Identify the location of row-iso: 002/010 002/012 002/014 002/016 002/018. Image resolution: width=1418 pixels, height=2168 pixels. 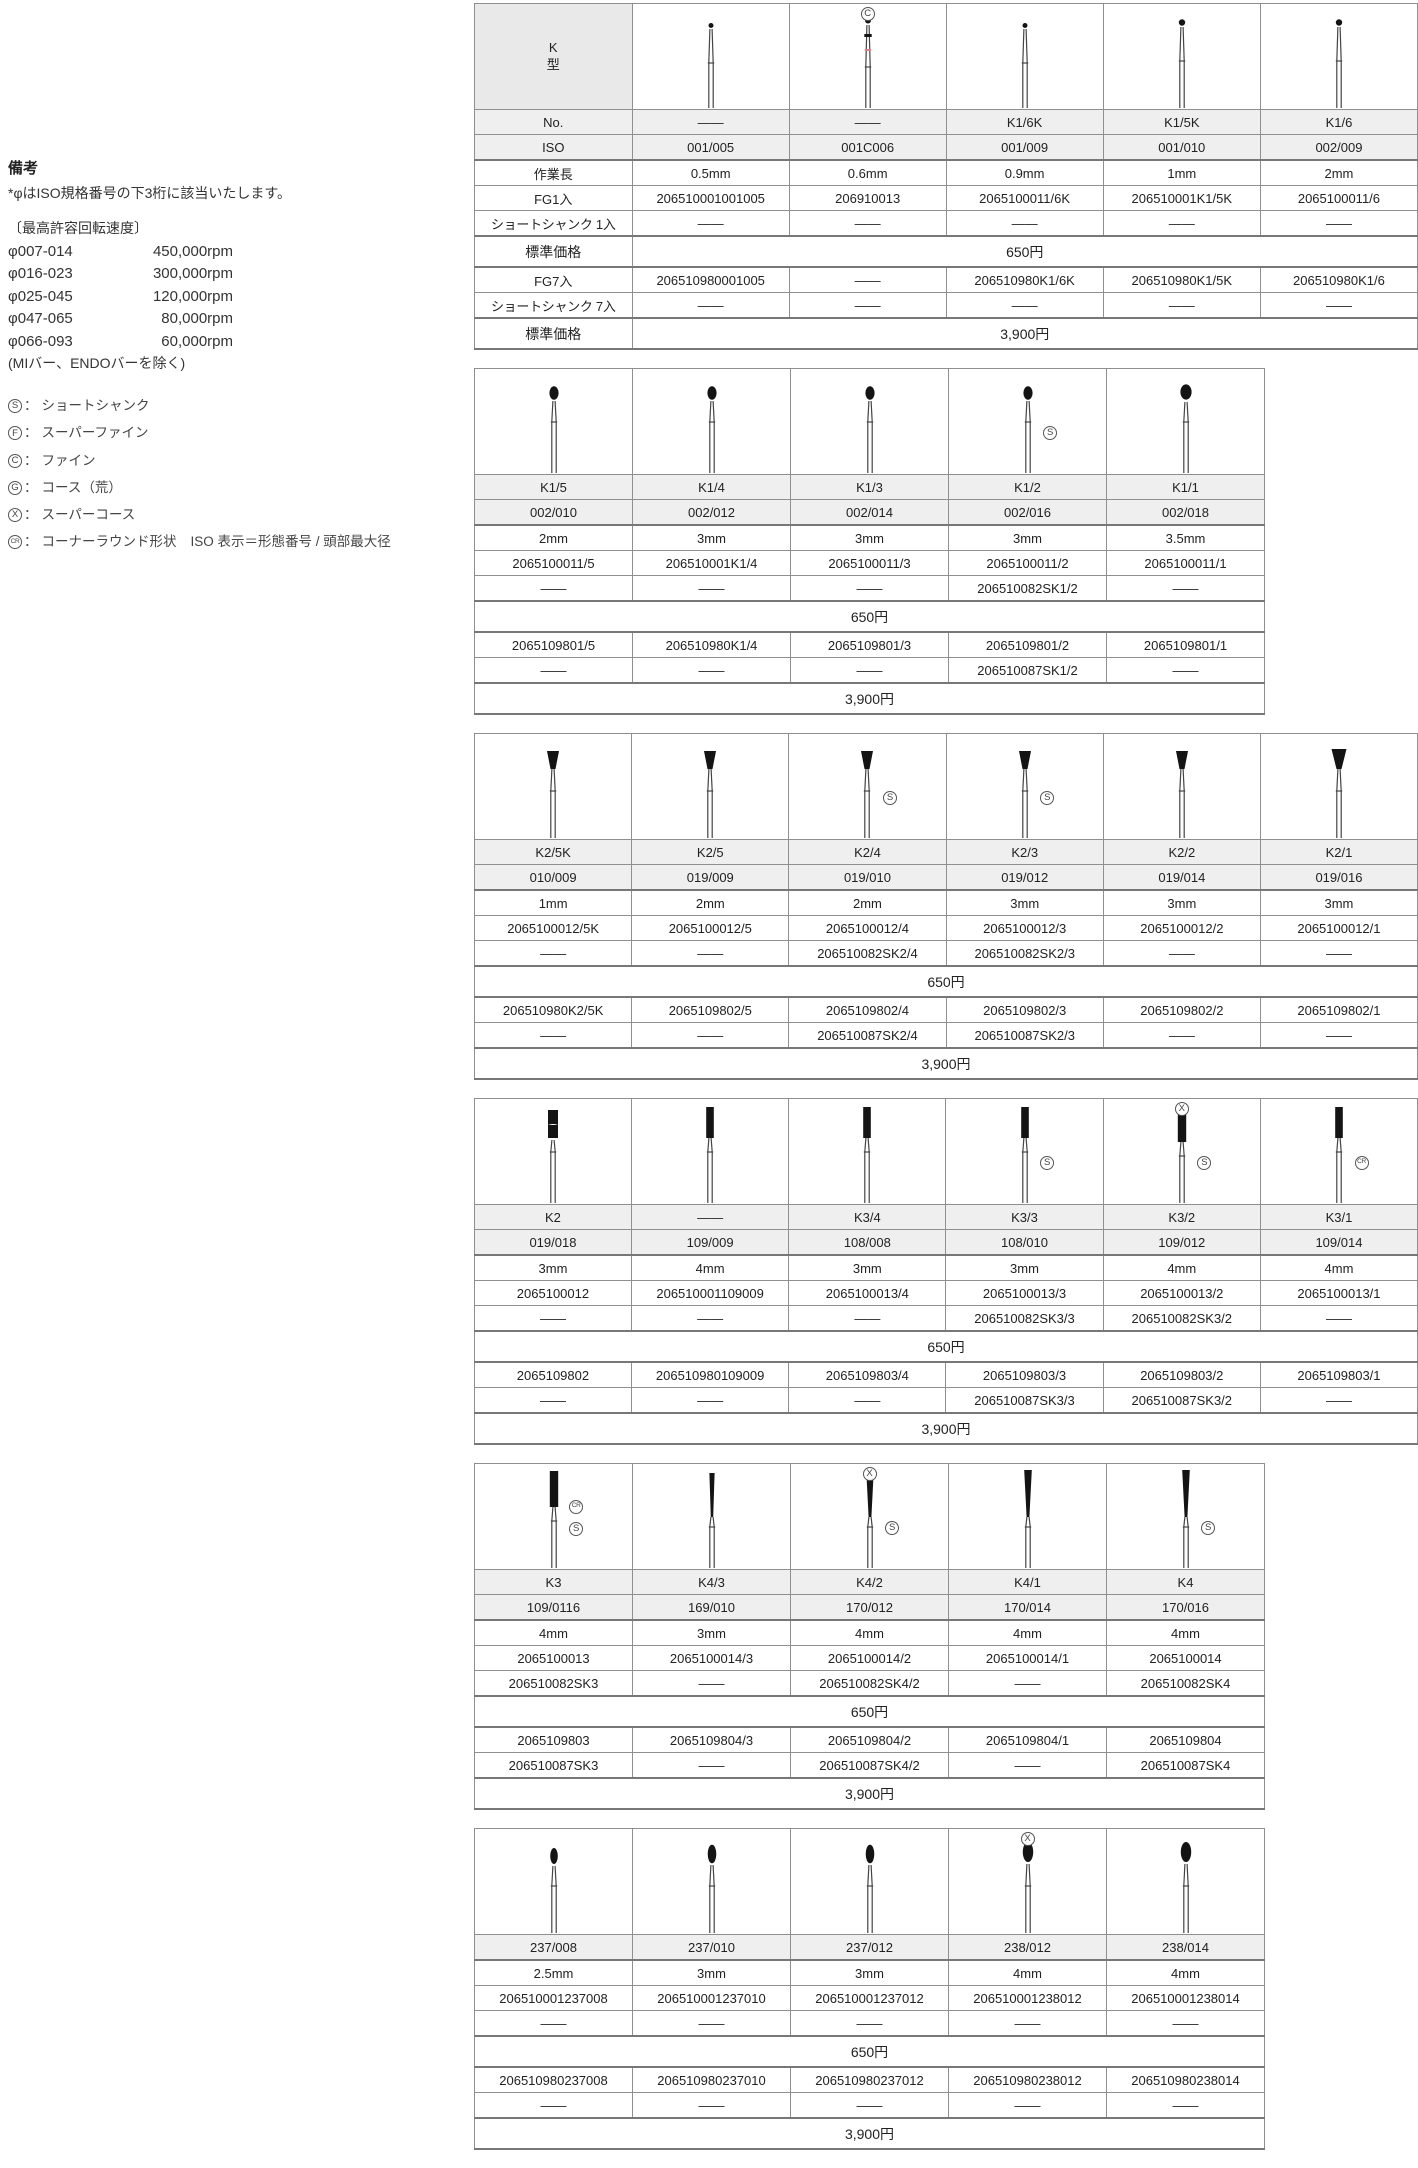
(869, 512).